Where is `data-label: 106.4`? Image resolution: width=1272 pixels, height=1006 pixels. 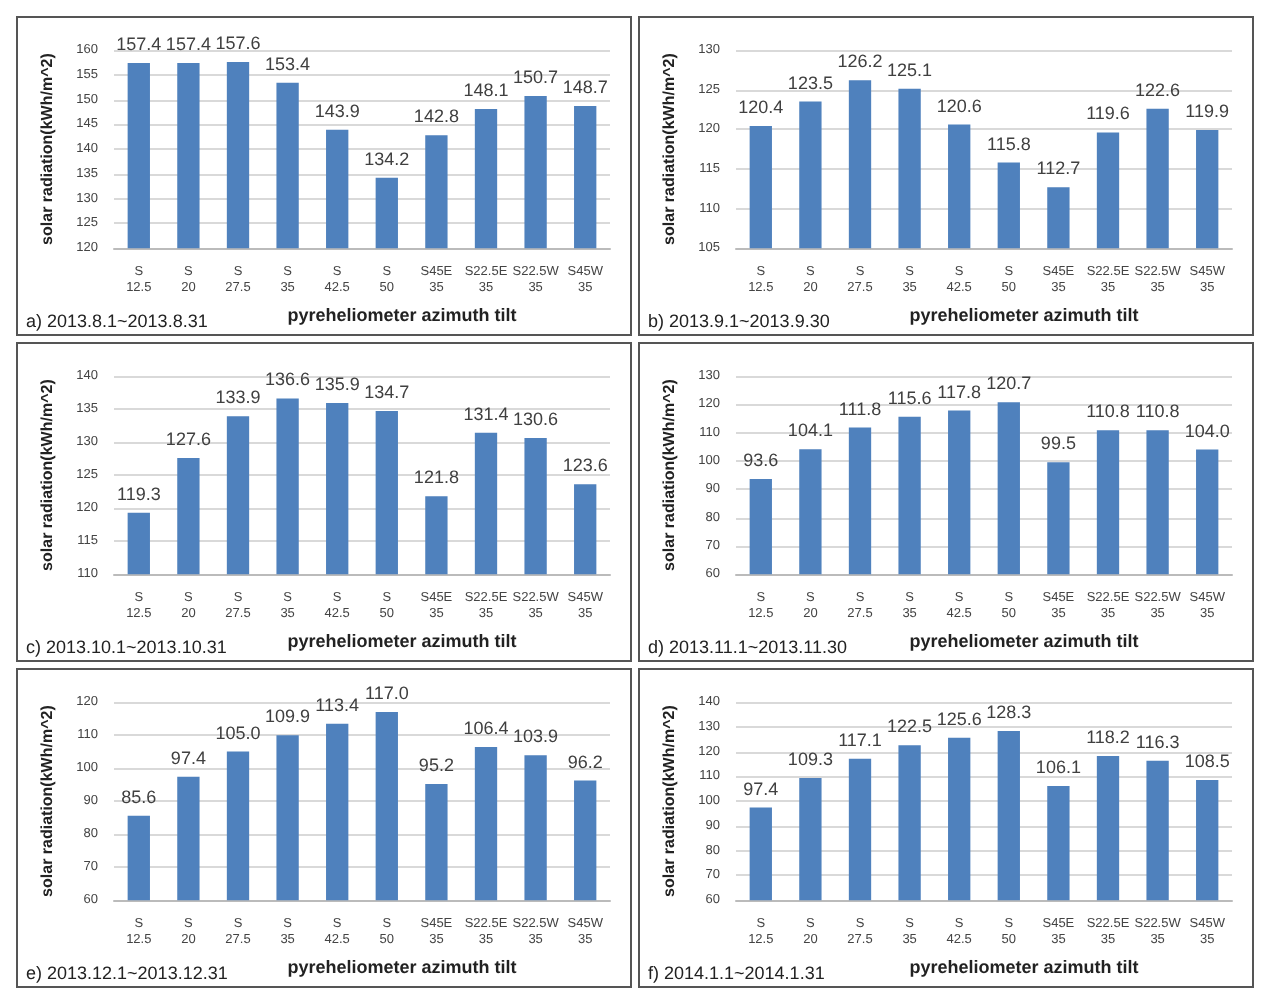 data-label: 106.4 is located at coordinates (486, 727).